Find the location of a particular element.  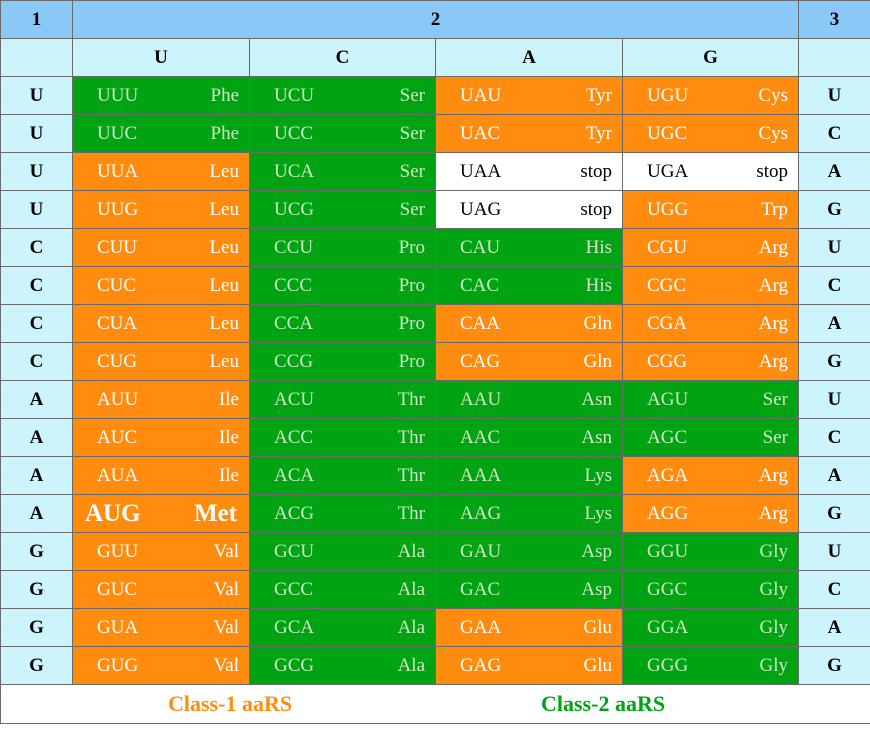

amino-acid-label: Met is located at coordinates (215, 513).